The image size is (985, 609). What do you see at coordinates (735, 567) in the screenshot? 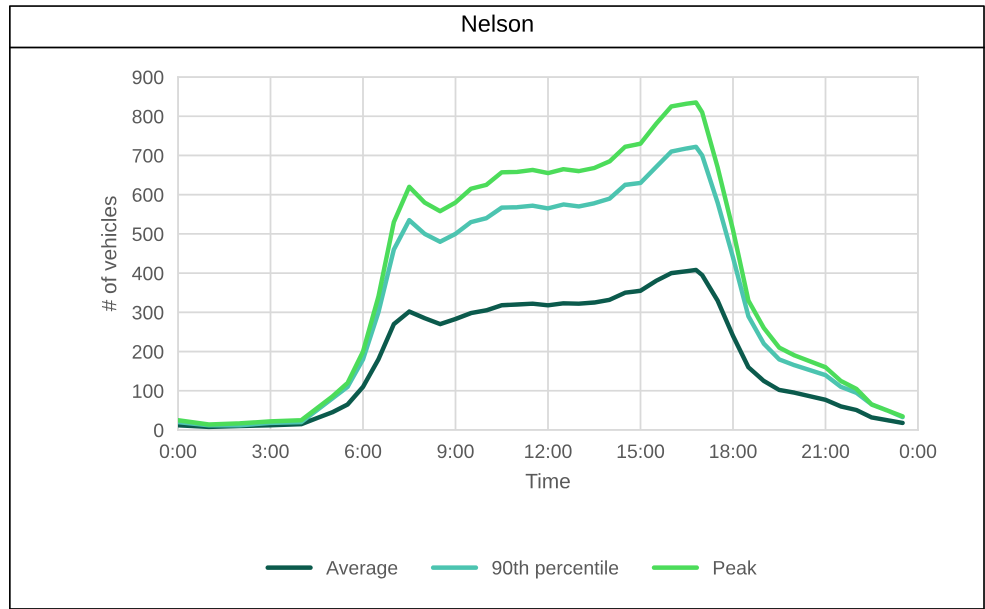
I see `legend-label: Peak` at bounding box center [735, 567].